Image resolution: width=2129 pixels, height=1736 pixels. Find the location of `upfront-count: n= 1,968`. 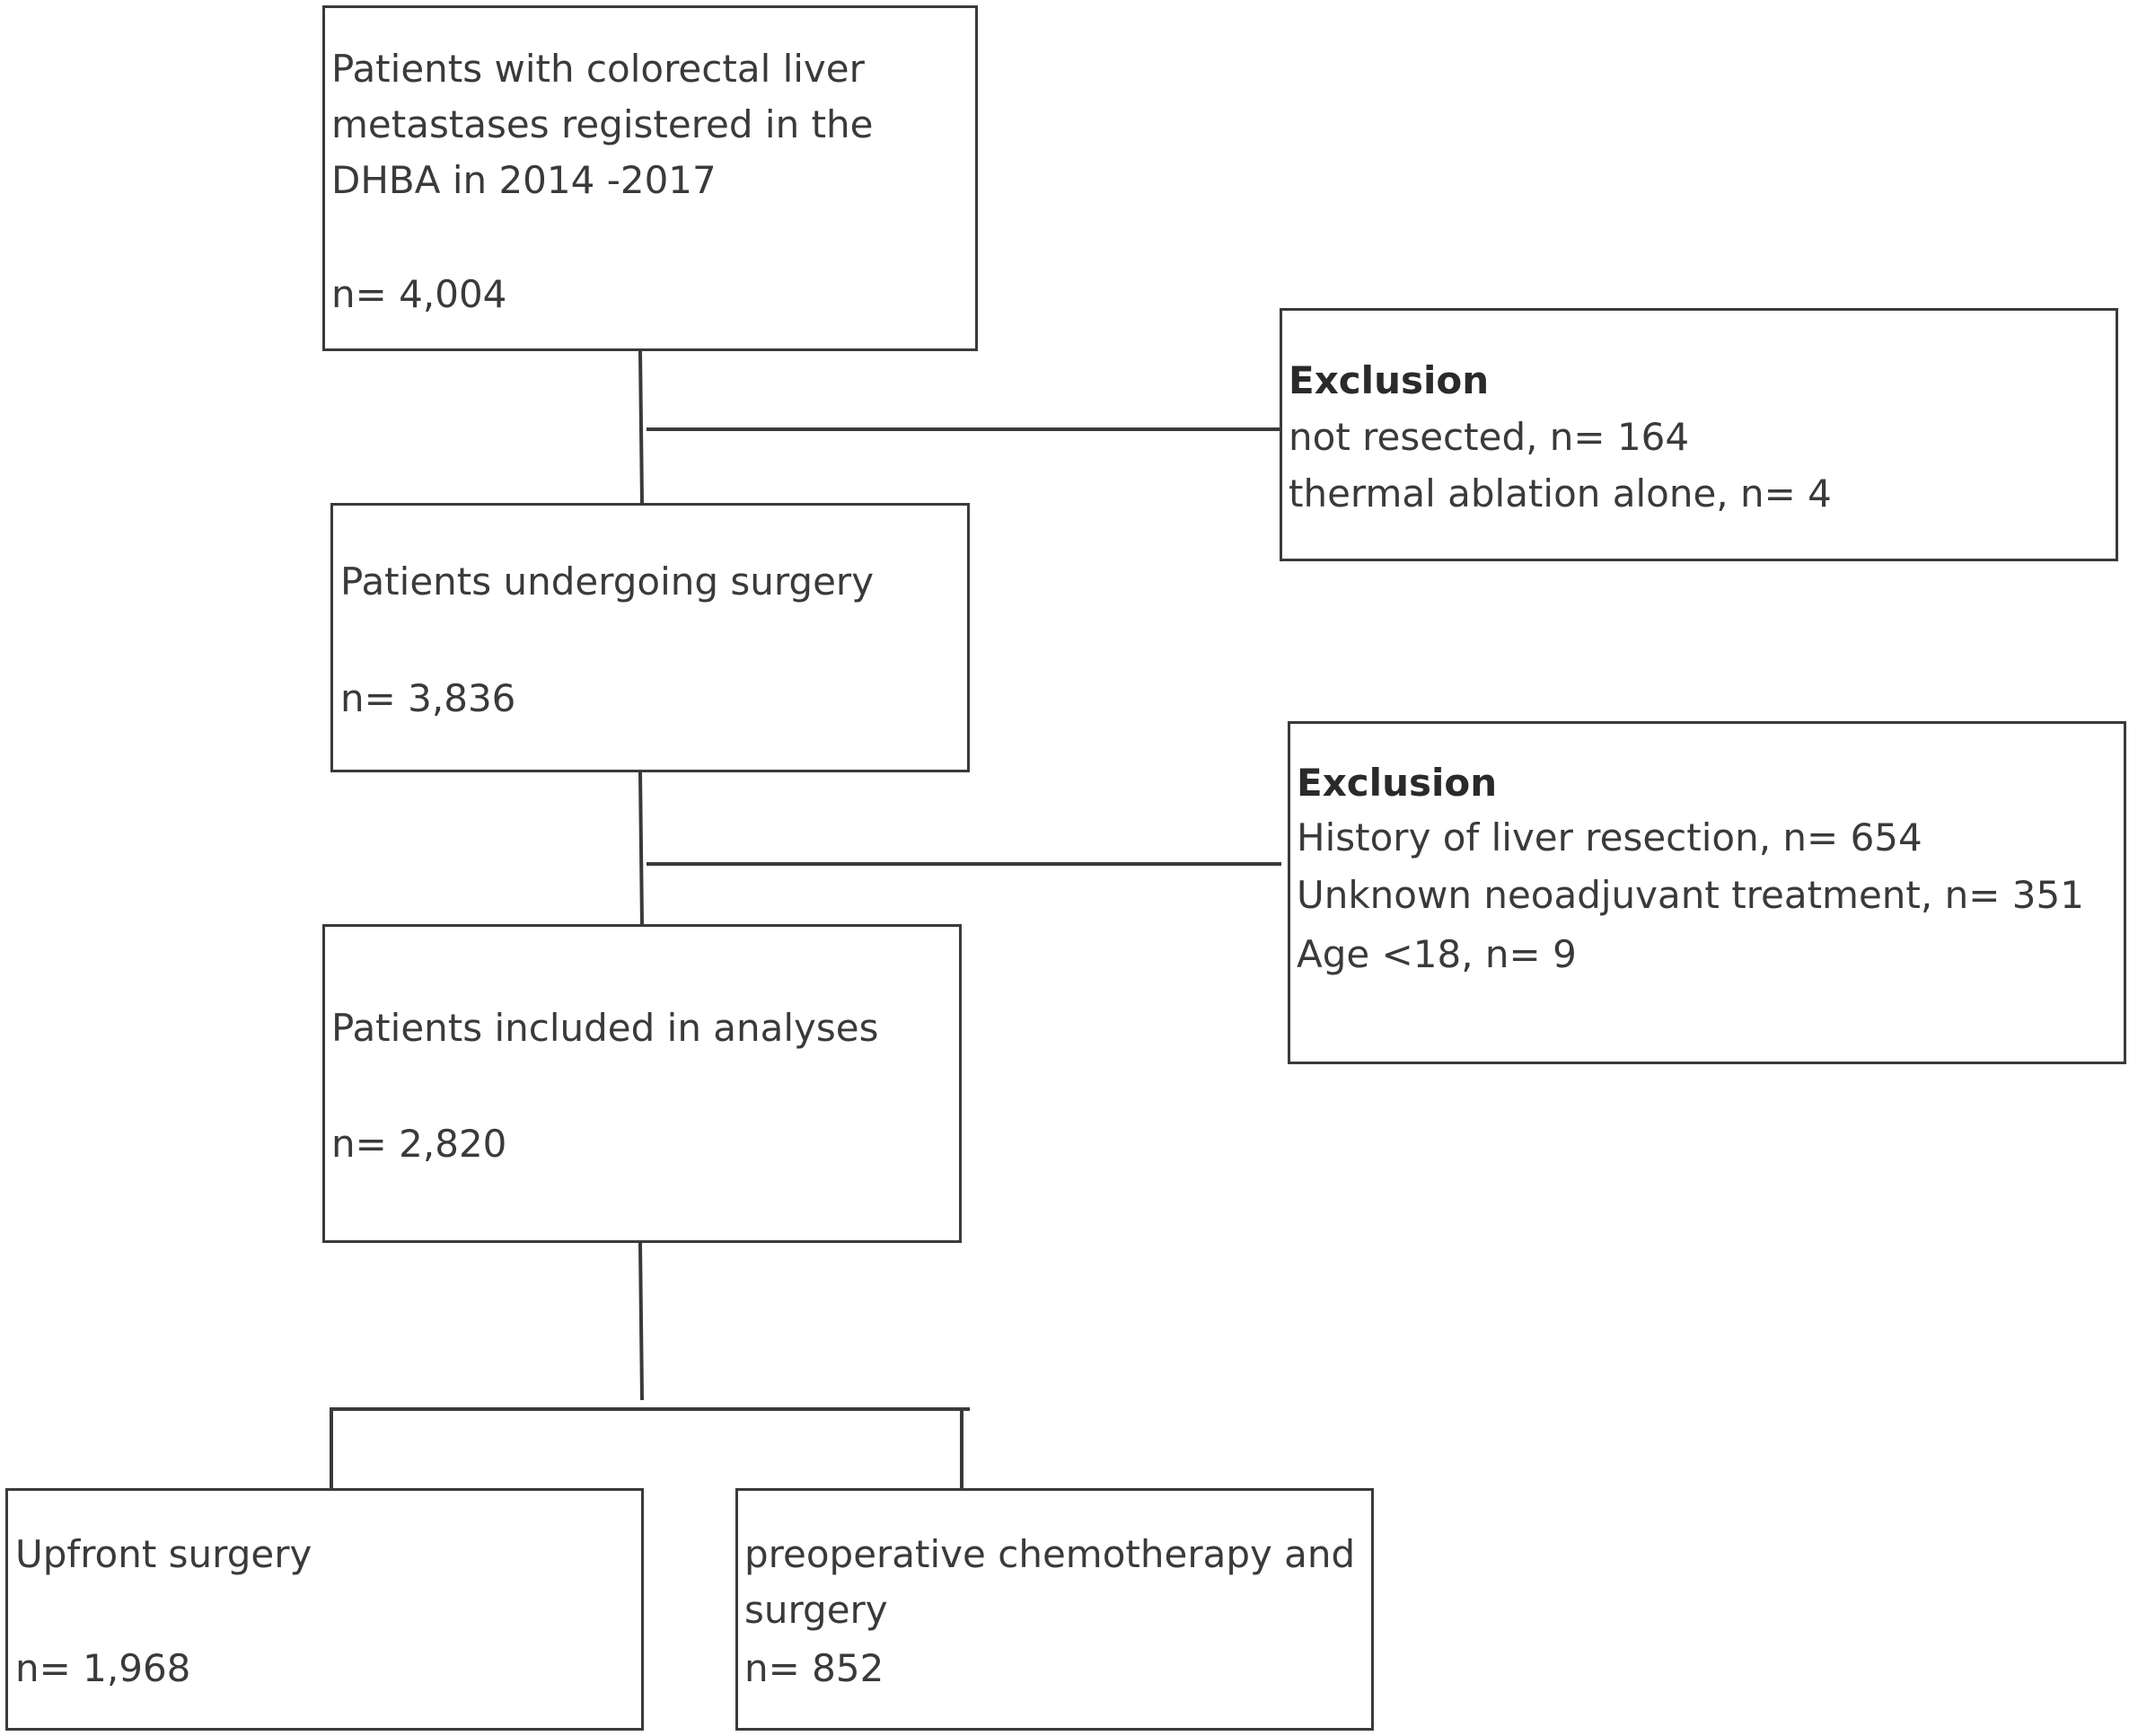

upfront-count: n= 1,968 is located at coordinates (103, 1668).